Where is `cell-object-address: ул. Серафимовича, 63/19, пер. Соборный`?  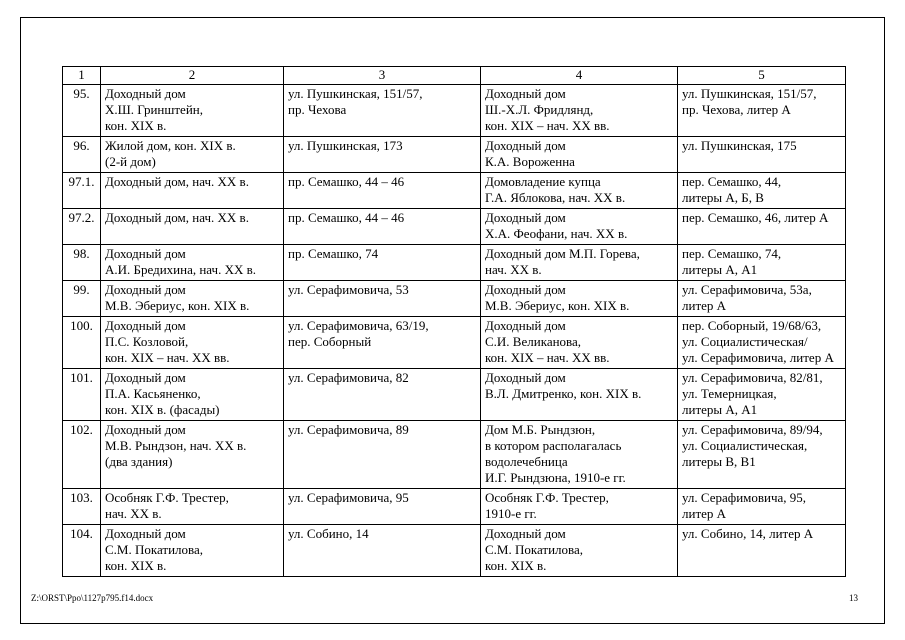
cell-object-address: ул. Серафимовича, 63/19, пер. Соборный is located at coordinates (382, 342).